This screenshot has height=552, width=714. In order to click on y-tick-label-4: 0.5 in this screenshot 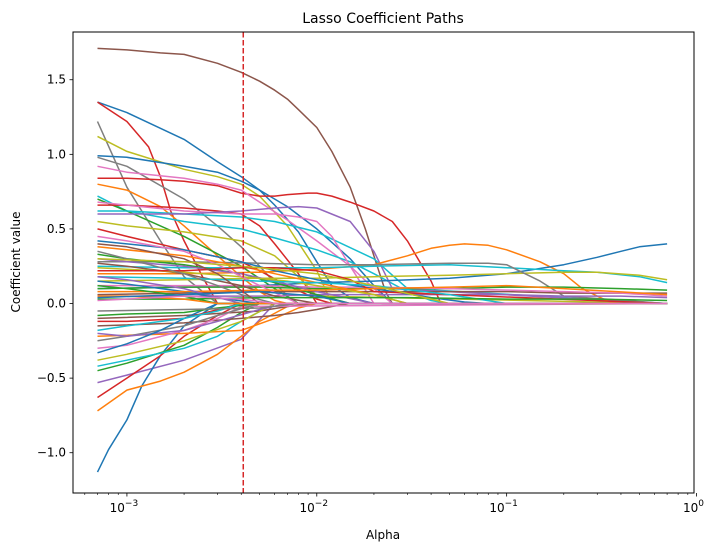, I will do `click(56, 229)`.